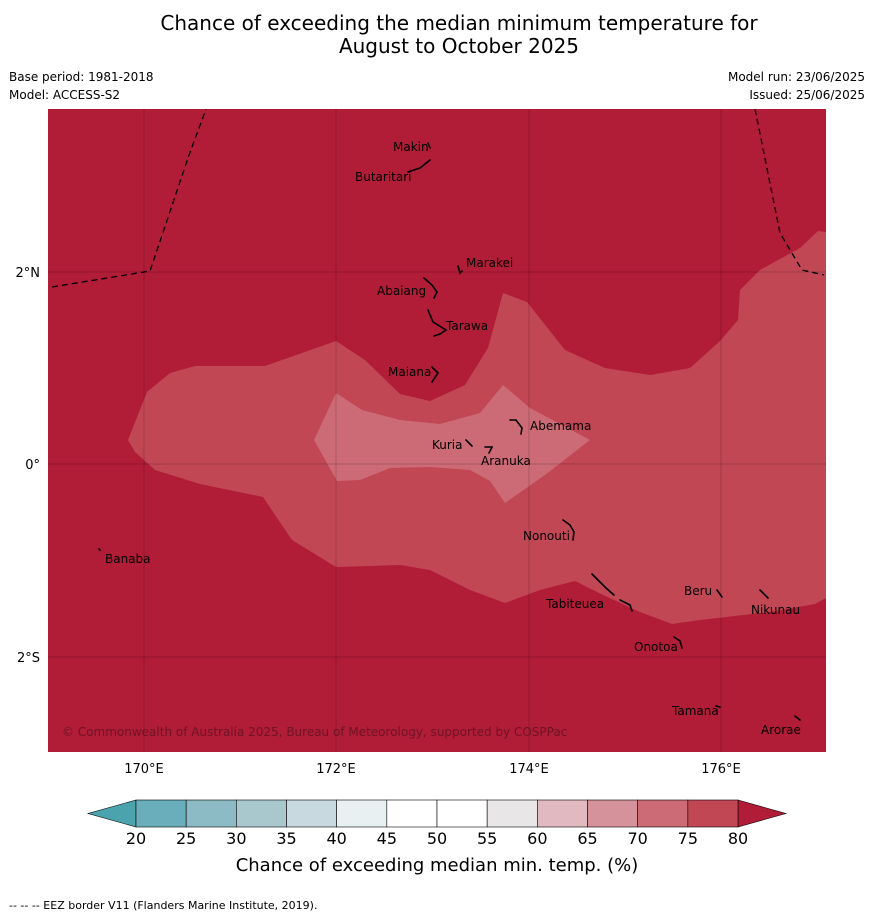 The height and width of the screenshot is (919, 873). What do you see at coordinates (466, 326) in the screenshot?
I see `label-tarawa: Tarawa` at bounding box center [466, 326].